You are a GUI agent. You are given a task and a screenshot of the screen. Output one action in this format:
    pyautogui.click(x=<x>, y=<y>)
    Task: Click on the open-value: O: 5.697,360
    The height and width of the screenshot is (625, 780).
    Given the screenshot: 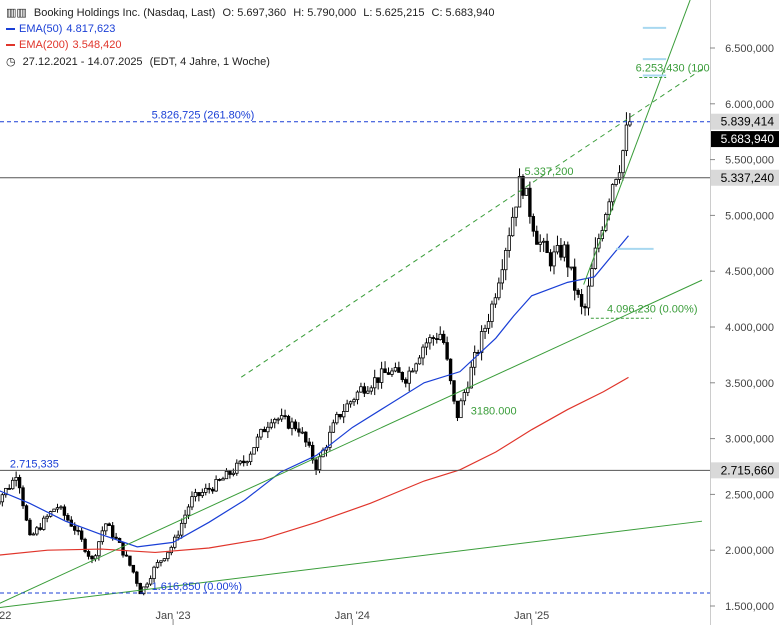 What is the action you would take?
    pyautogui.click(x=254, y=13)
    